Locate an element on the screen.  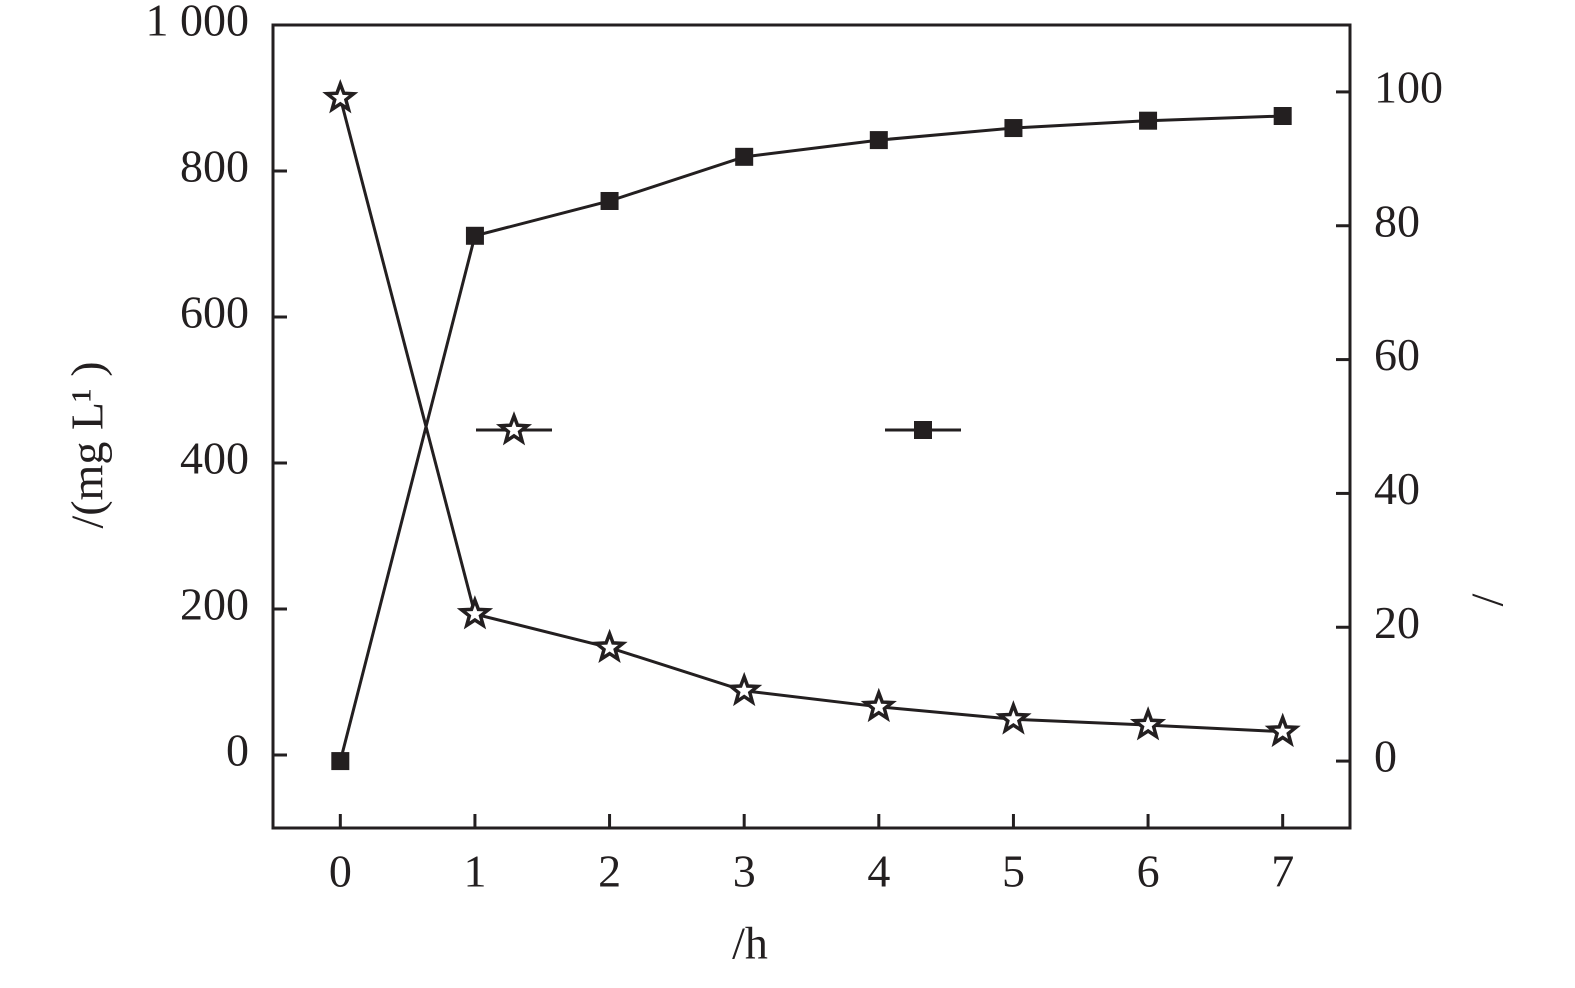
x-axis-label: /h is located at coordinates (750, 943).